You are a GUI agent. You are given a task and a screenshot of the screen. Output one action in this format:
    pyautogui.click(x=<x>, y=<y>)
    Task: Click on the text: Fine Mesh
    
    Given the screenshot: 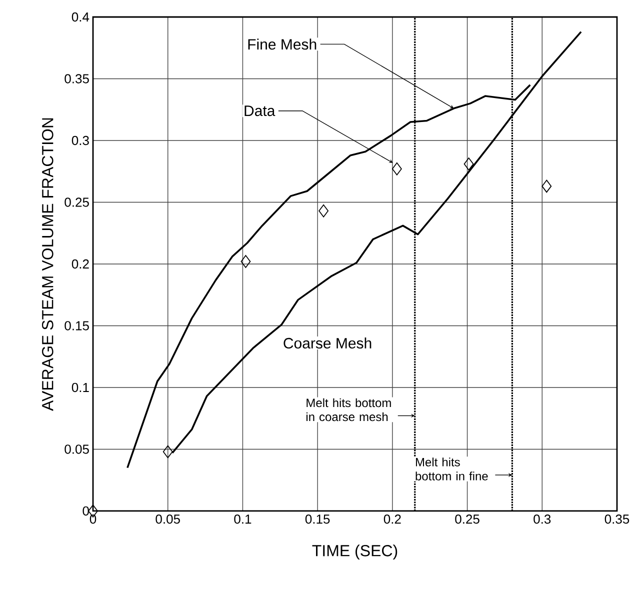 What is the action you would take?
    pyautogui.click(x=282, y=44)
    